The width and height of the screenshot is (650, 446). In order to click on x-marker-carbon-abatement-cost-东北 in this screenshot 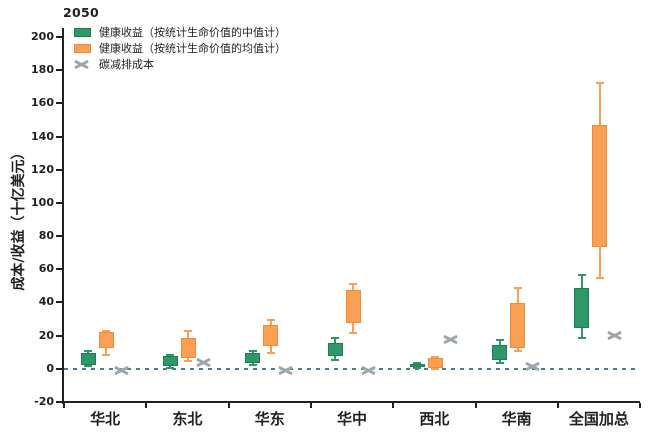, I will do `click(203, 362)`.